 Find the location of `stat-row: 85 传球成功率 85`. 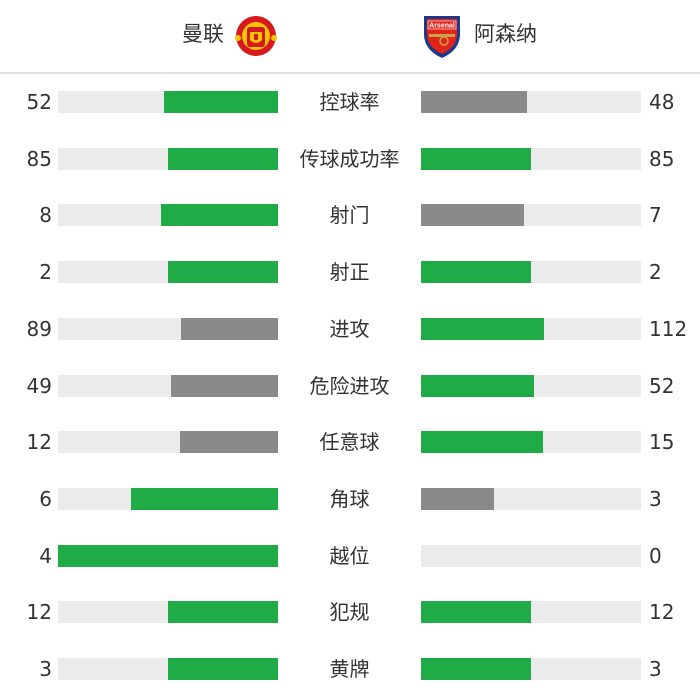

stat-row: 85 传球成功率 85 is located at coordinates (350, 159).